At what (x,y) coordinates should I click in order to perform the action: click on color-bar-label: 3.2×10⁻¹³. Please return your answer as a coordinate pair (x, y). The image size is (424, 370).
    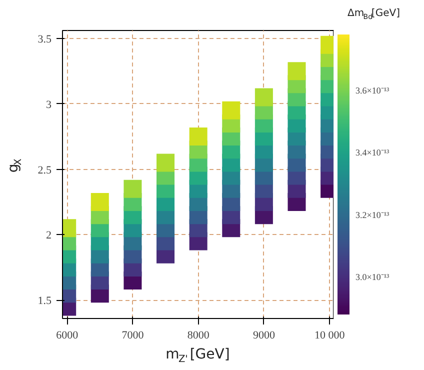
    Looking at the image, I should click on (373, 215).